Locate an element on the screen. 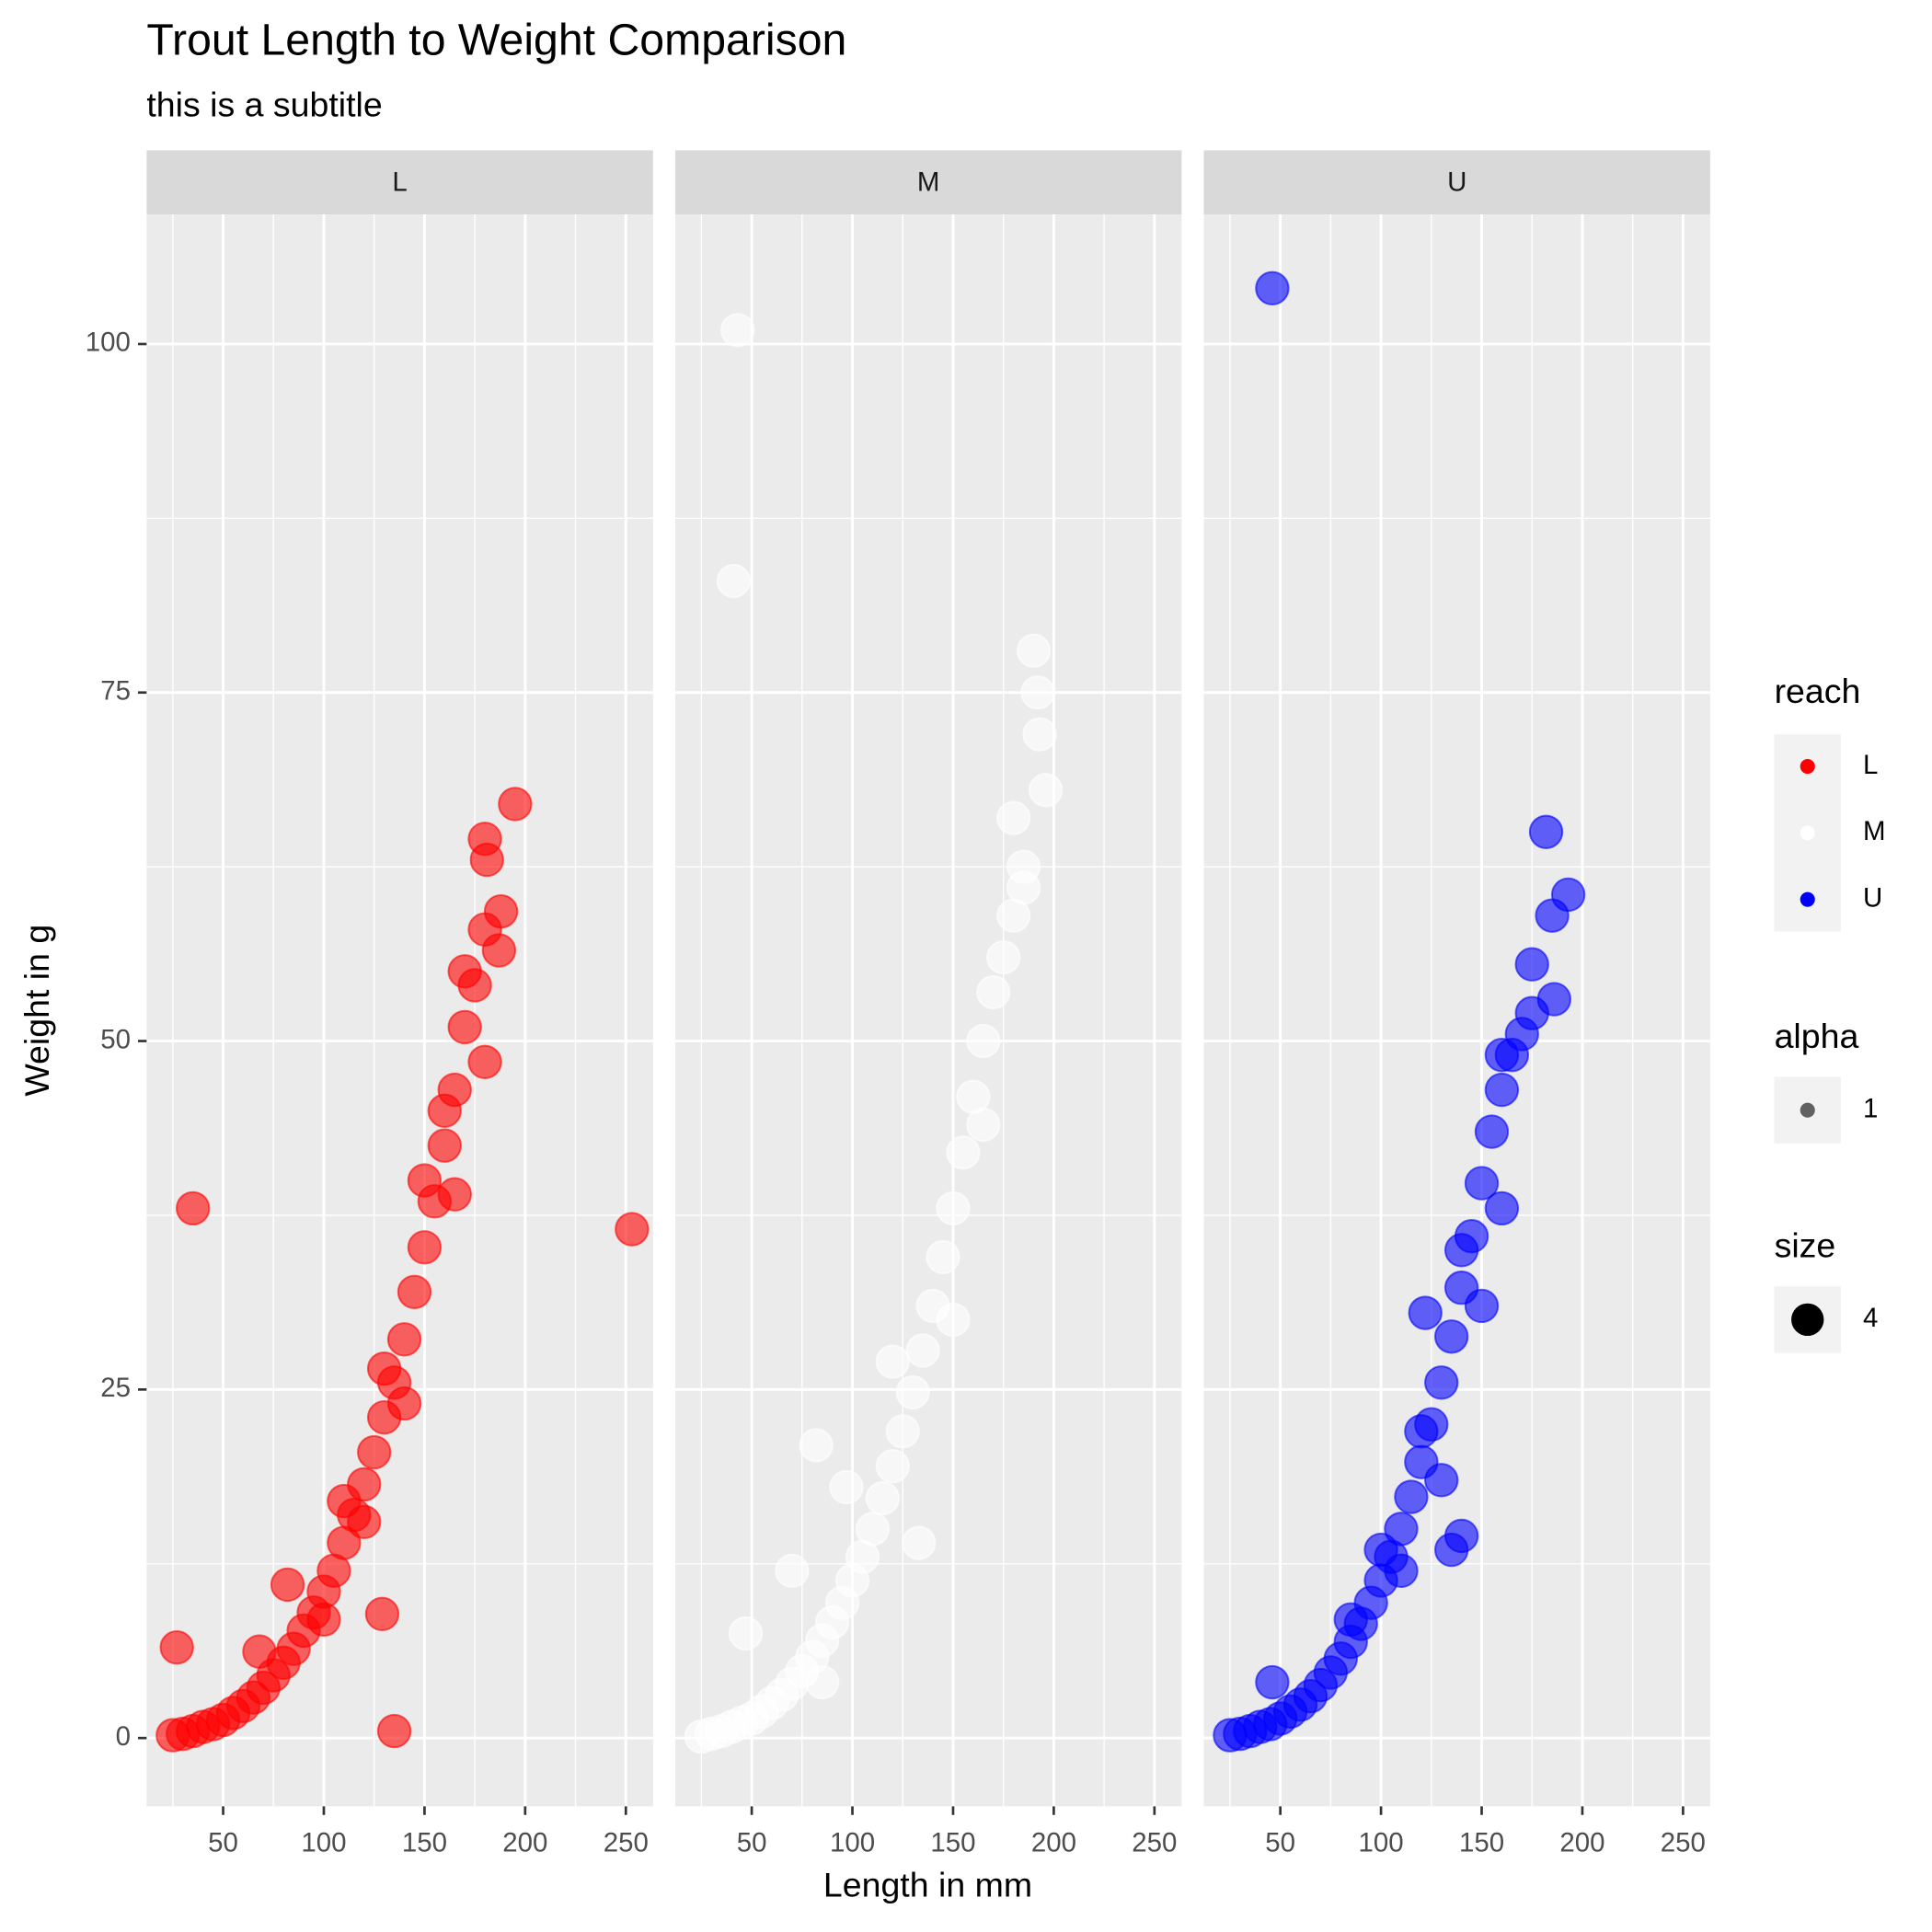  y-tick-label: 50 is located at coordinates (115, 1039).